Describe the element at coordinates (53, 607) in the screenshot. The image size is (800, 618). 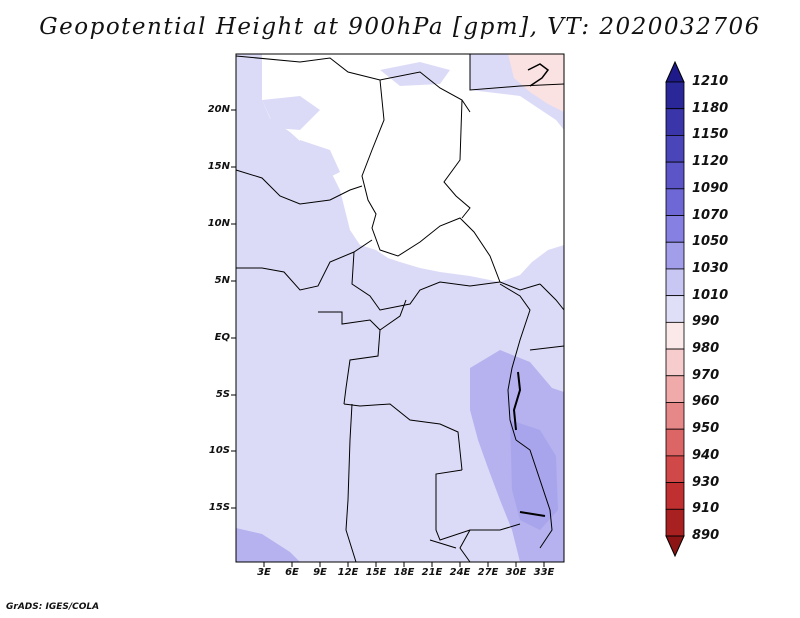
I see `credit-text: GrADS: IGES/COLA` at that location.